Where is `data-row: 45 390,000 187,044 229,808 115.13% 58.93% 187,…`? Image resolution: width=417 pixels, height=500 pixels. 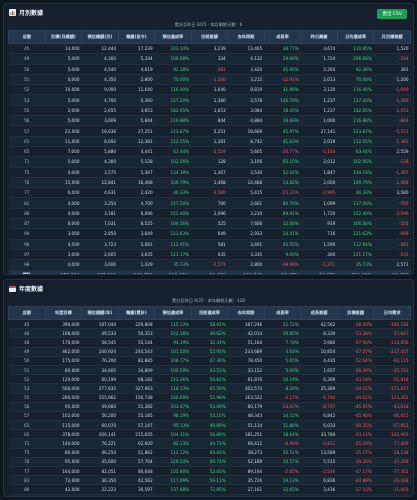
data-row: 45 390,000 187,044 229,808 115.13% 58.93% 187,… is located at coordinates (209, 324).